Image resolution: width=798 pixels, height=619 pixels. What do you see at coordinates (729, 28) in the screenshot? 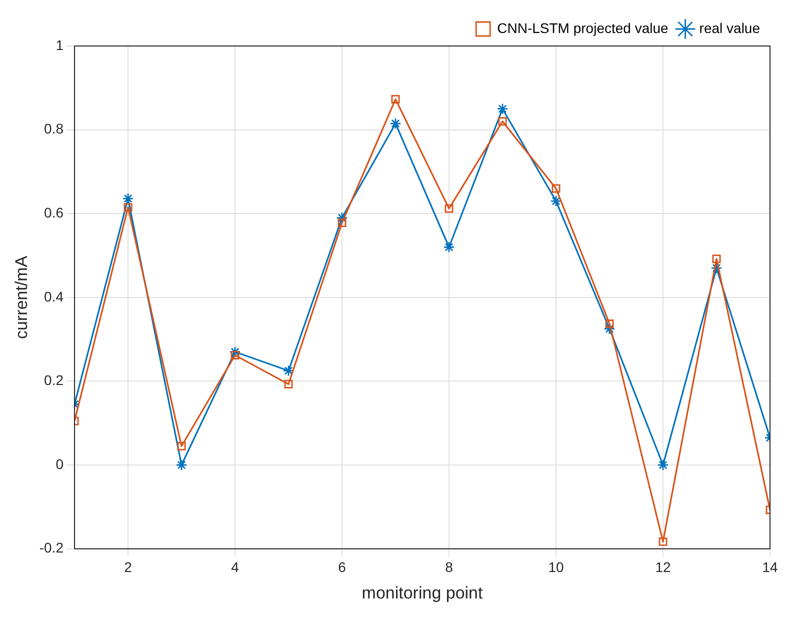
I see `legend-label: real value` at bounding box center [729, 28].